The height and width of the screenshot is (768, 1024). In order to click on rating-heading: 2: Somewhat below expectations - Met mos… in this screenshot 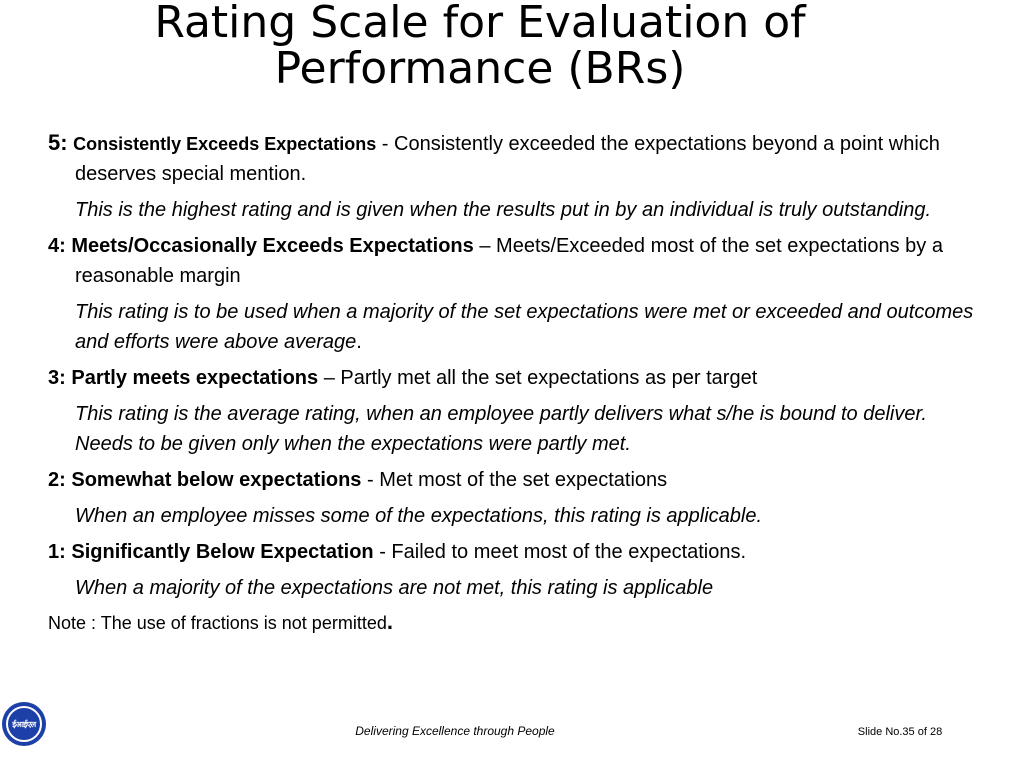, I will do `click(513, 480)`.